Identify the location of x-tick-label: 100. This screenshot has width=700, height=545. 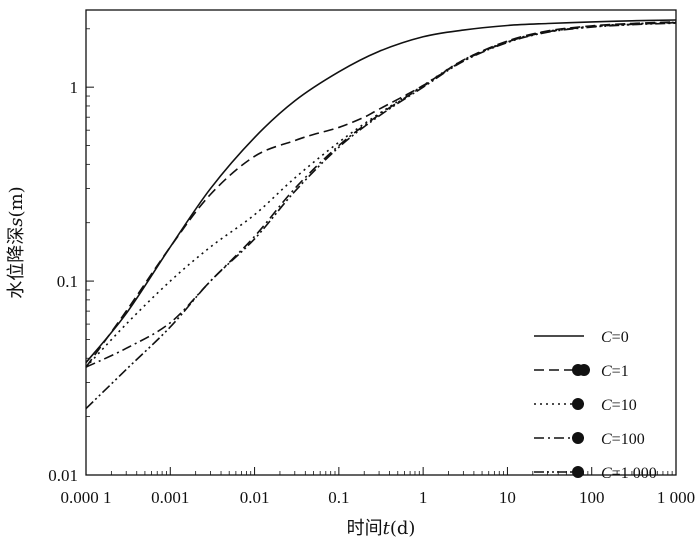
(592, 497).